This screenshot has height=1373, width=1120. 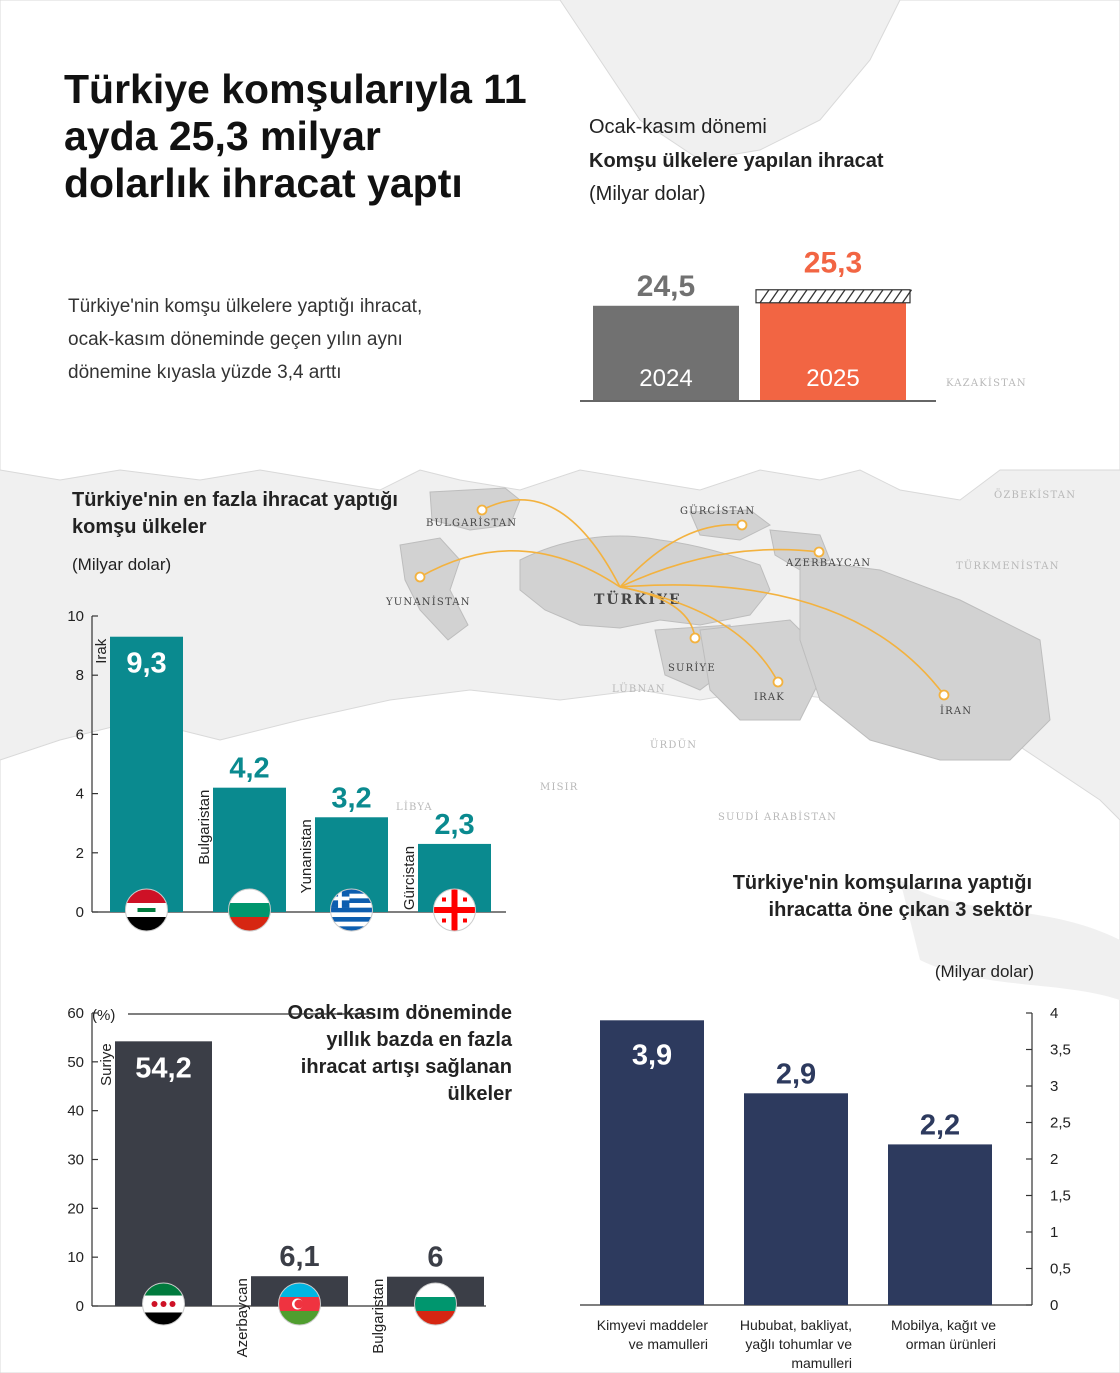 What do you see at coordinates (951, 1344) in the screenshot?
I see `category-label-sector-3-line-2: orman ürünleri` at bounding box center [951, 1344].